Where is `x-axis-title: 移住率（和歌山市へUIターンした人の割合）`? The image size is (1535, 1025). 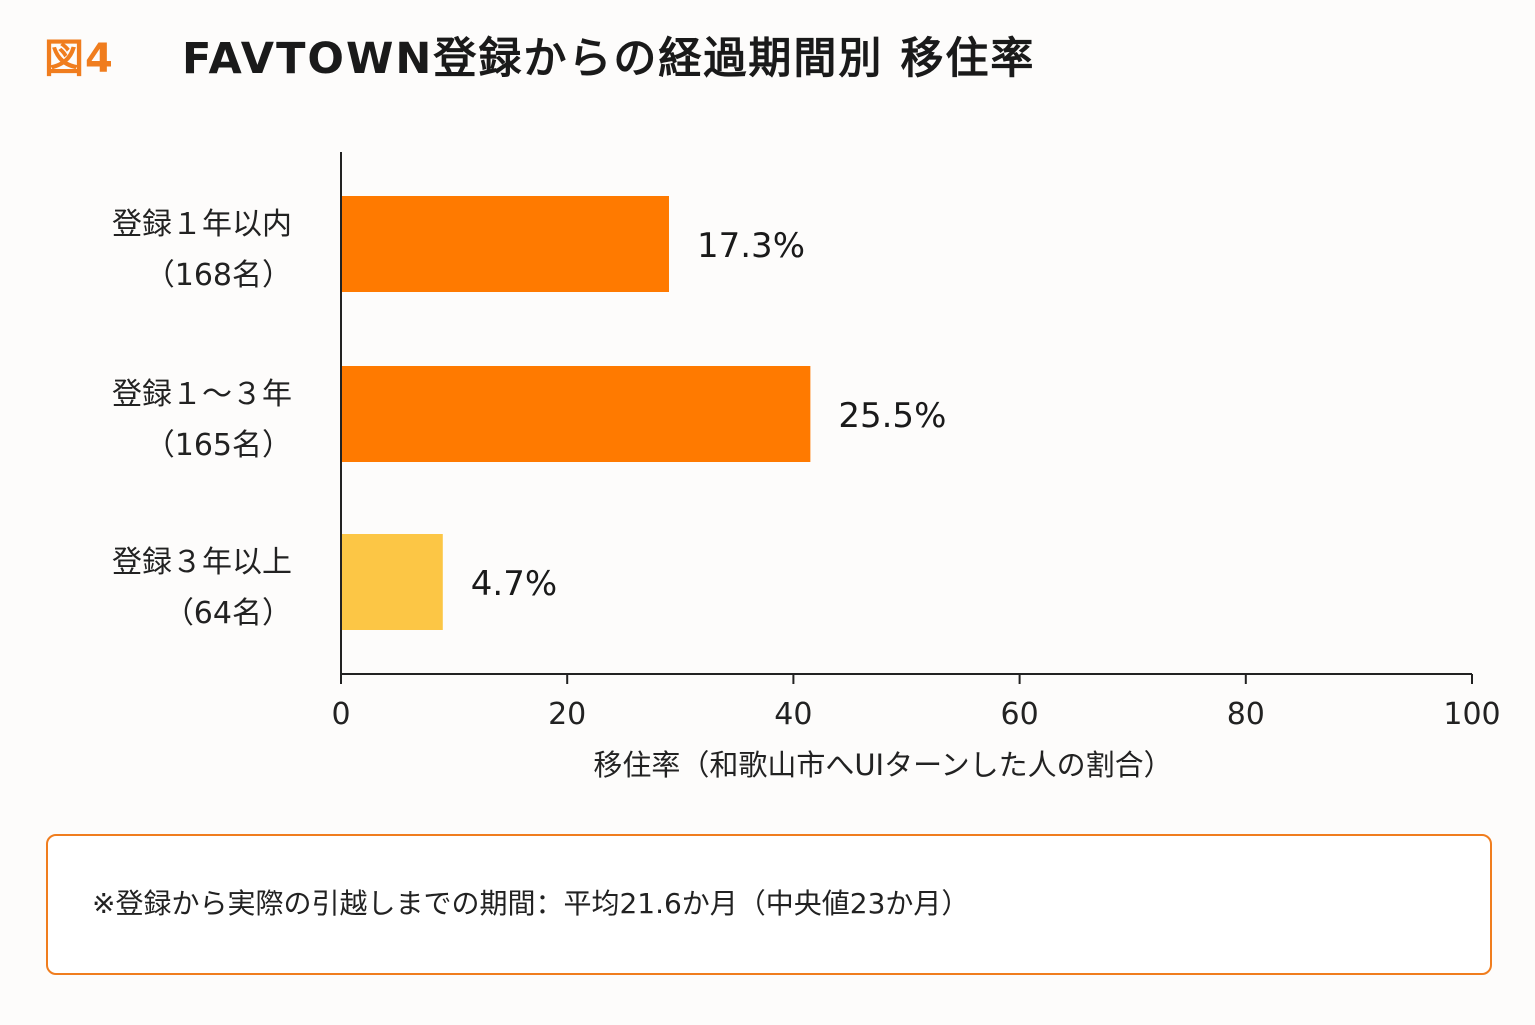 x-axis-title: 移住率（和歌山市へUIターンした人の割合） is located at coordinates (882, 765).